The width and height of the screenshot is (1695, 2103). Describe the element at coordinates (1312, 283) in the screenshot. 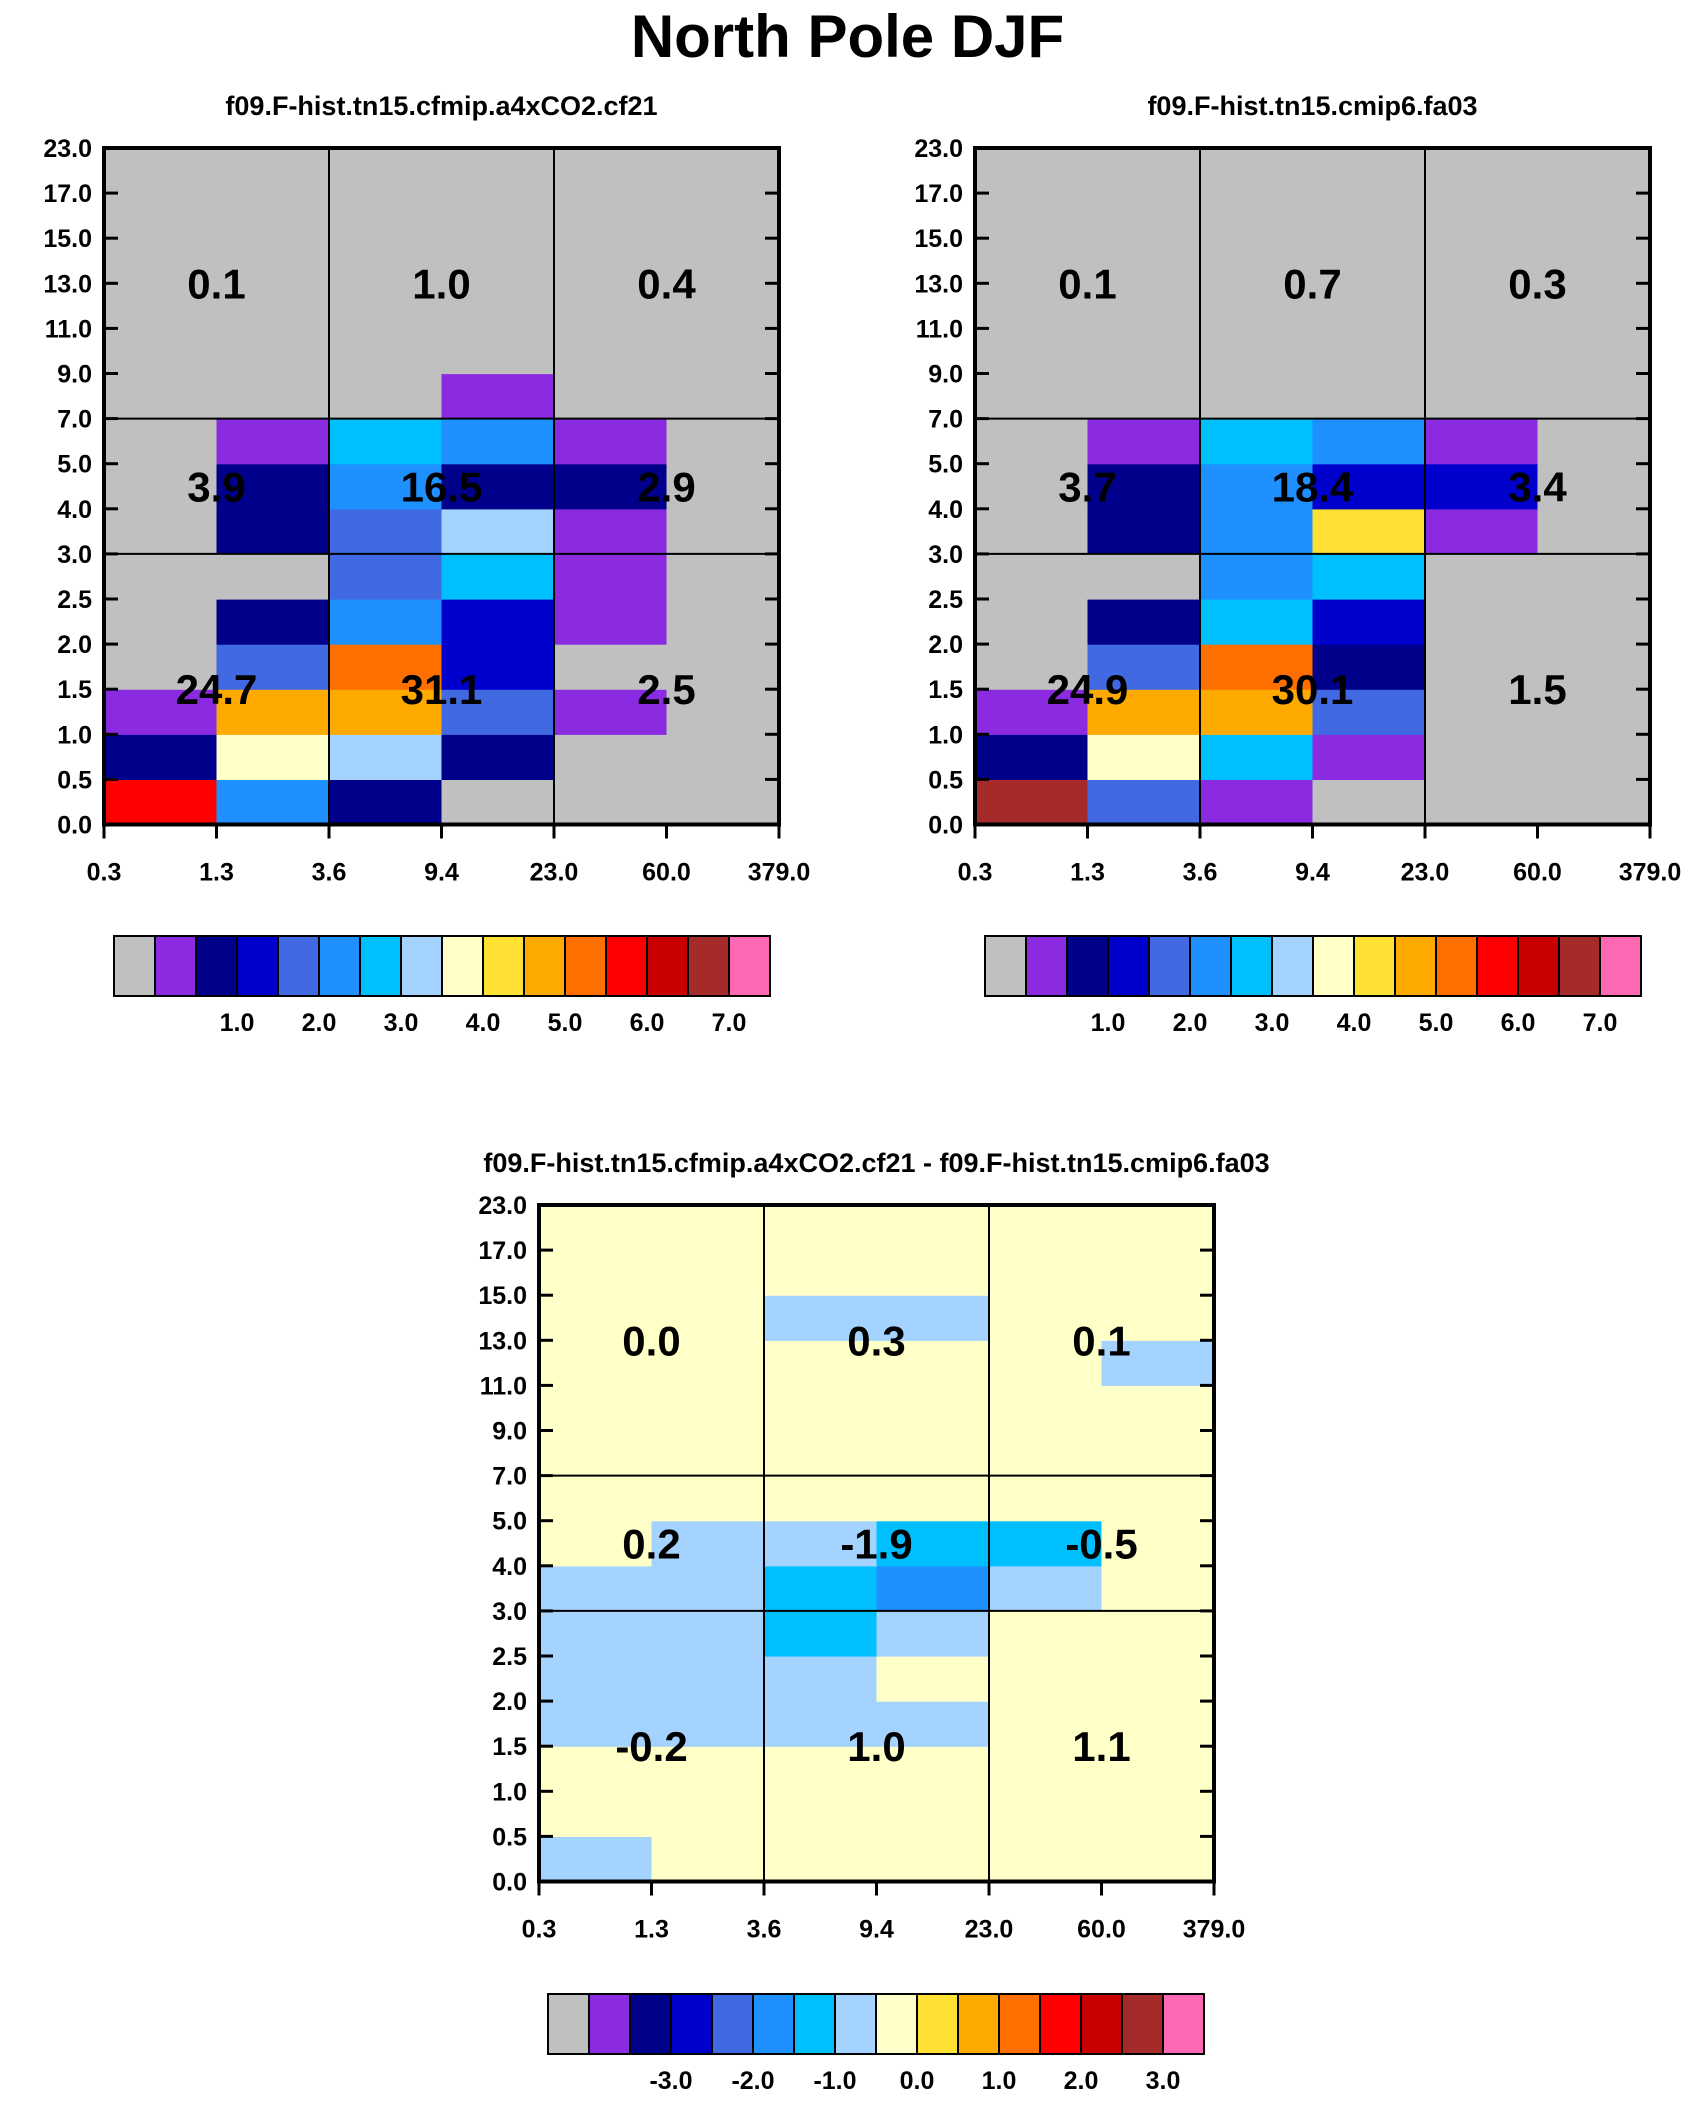

I see `group-value-label: 0.7` at that location.